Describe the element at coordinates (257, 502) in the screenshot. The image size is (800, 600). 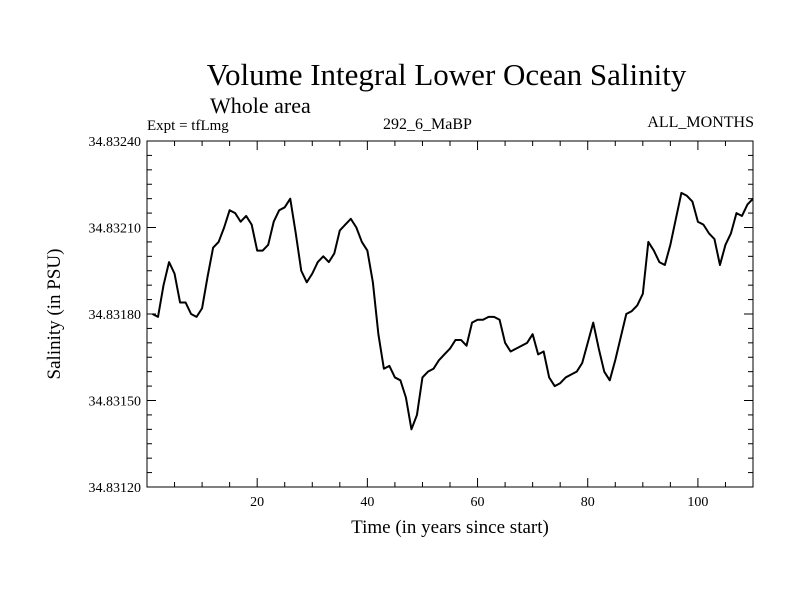
I see `x-tick-label: 20` at that location.